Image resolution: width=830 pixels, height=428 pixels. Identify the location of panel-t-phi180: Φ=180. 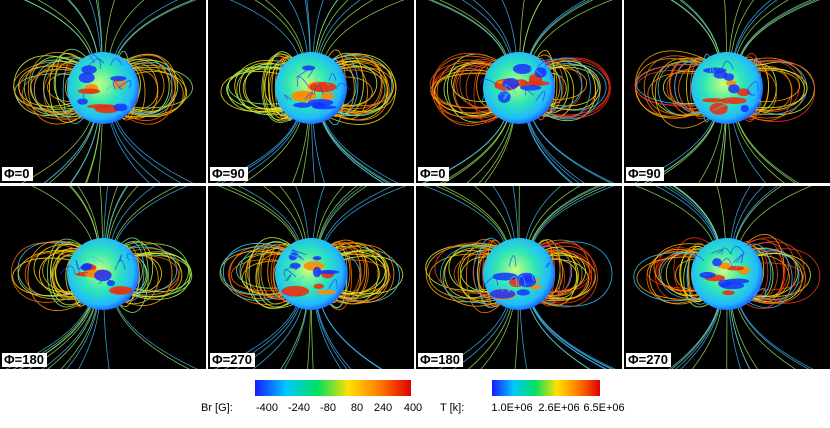
(519, 277).